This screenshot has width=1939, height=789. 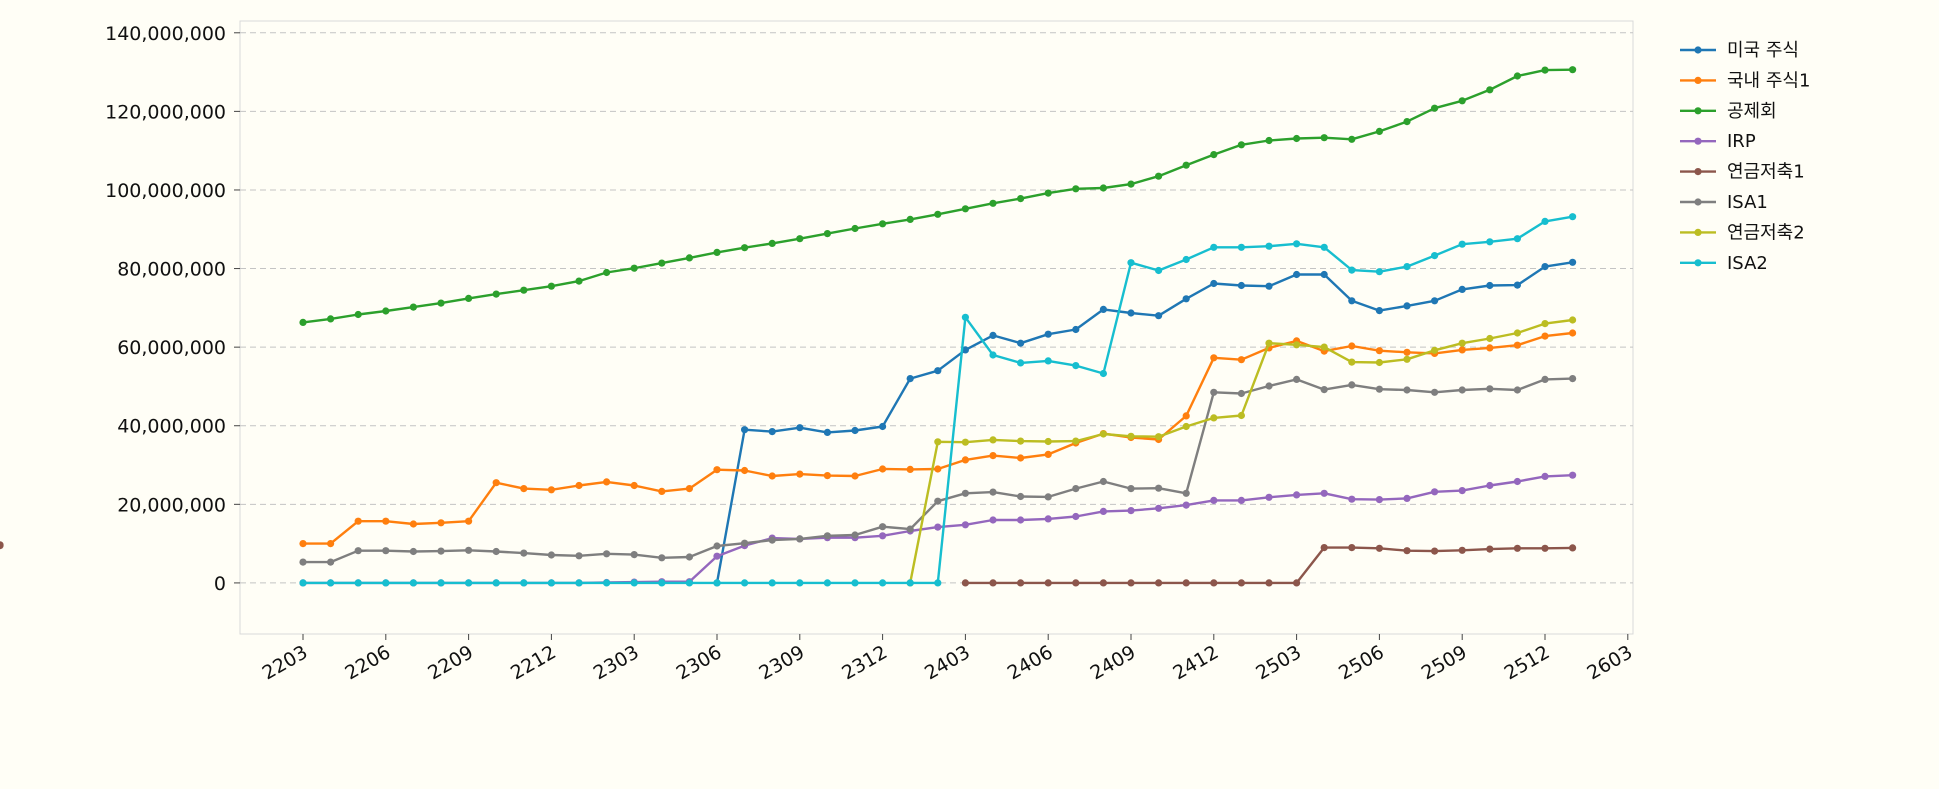 What do you see at coordinates (1609, 662) in the screenshot?
I see `x-tick-label: 2603` at bounding box center [1609, 662].